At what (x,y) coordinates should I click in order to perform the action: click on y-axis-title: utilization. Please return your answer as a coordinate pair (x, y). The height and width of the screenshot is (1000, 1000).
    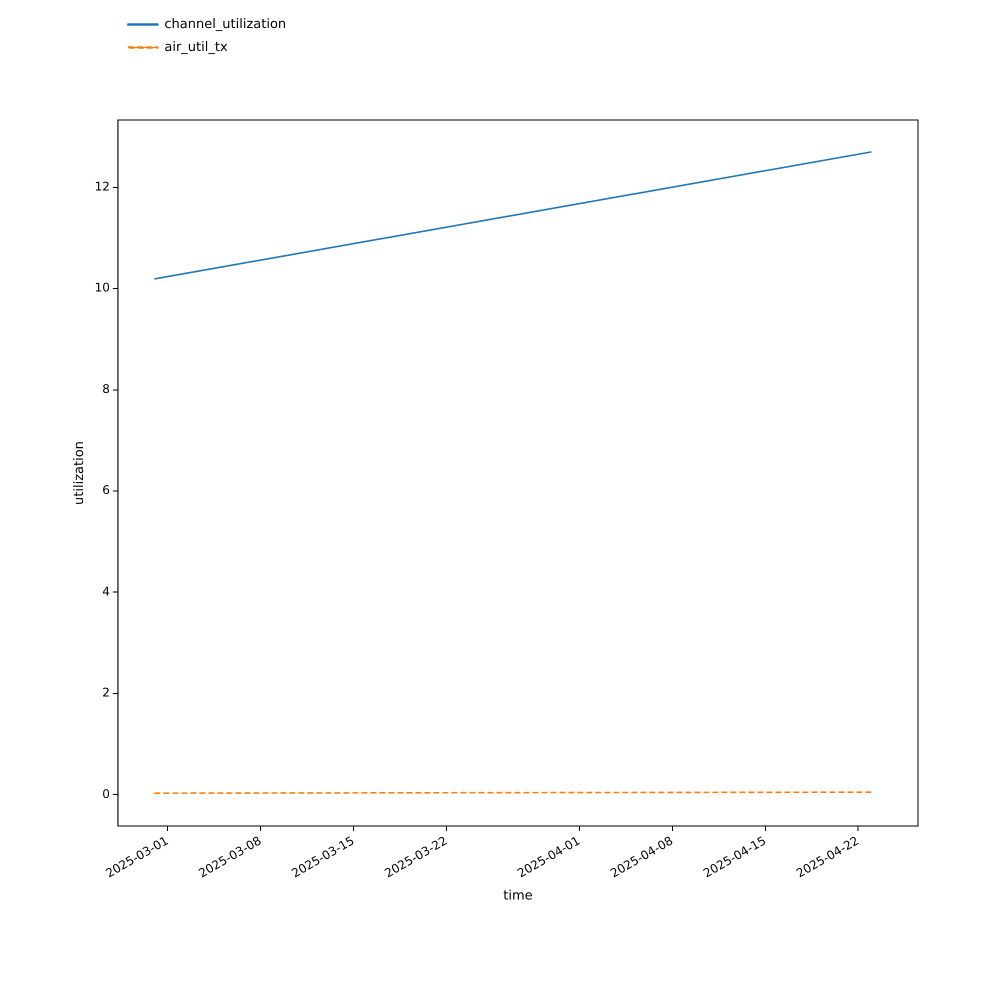
    Looking at the image, I should click on (80, 473).